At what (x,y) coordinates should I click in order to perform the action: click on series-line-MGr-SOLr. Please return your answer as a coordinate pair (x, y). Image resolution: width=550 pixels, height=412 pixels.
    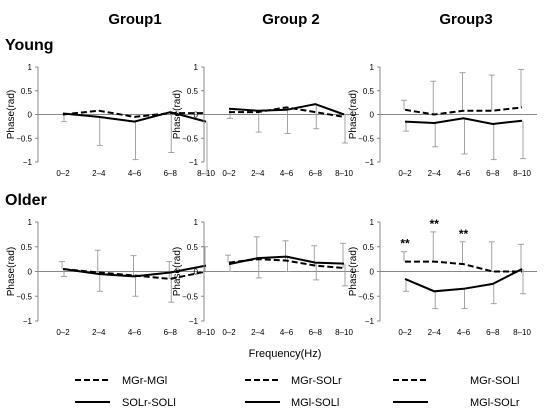
    Looking at the image, I should click on (287, 112).